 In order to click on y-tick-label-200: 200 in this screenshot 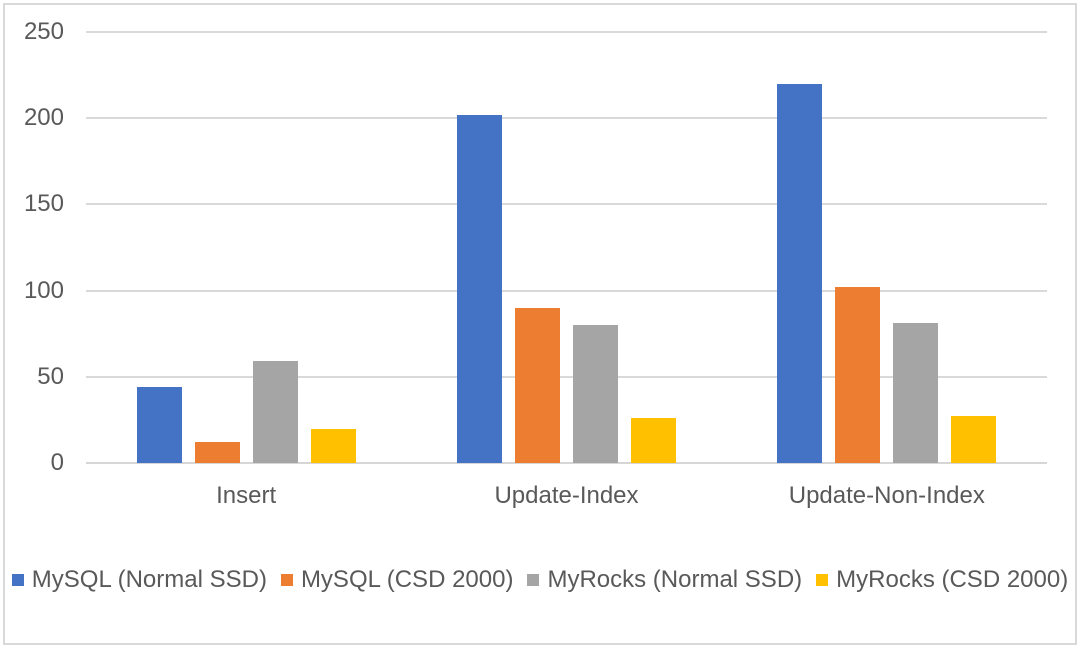, I will do `click(43, 118)`.